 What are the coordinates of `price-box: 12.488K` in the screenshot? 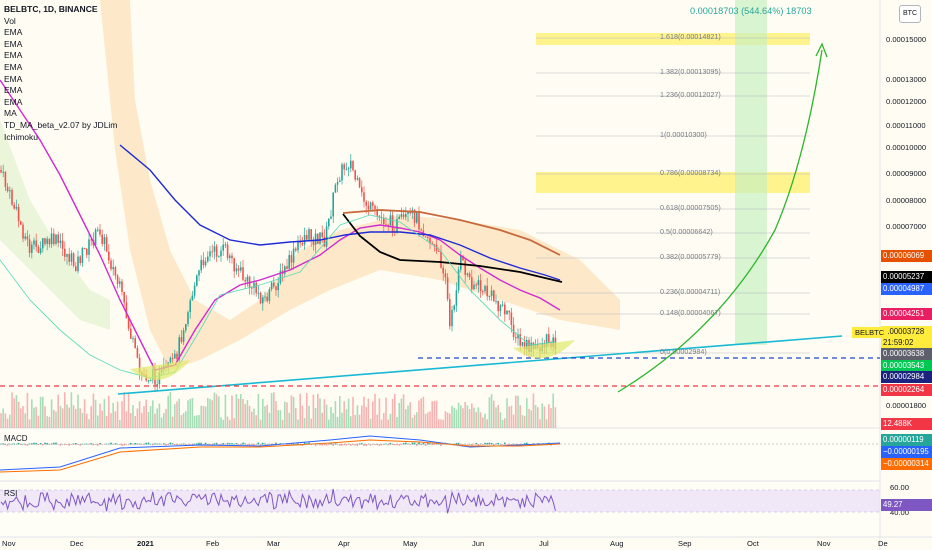 It's located at (906, 424).